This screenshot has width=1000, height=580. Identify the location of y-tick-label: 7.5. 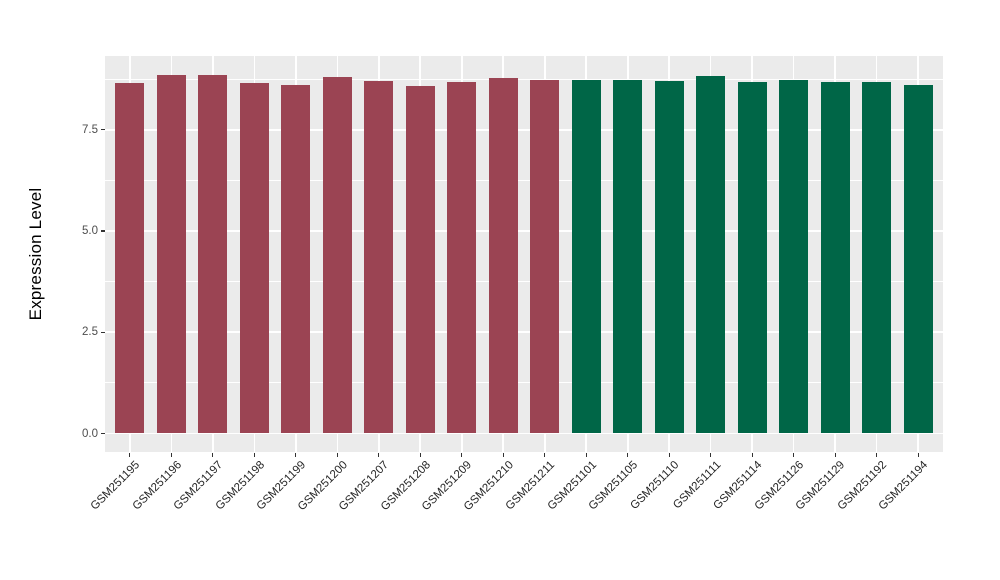
(90, 129).